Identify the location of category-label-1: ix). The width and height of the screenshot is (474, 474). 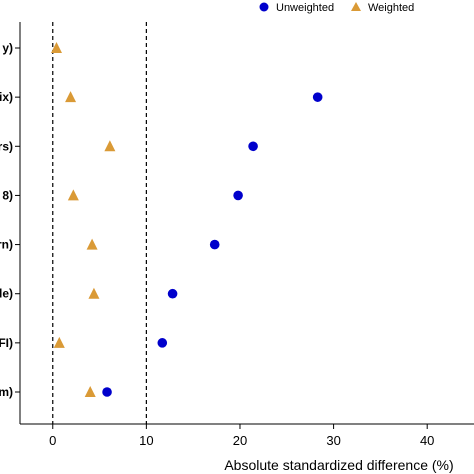
(6, 97).